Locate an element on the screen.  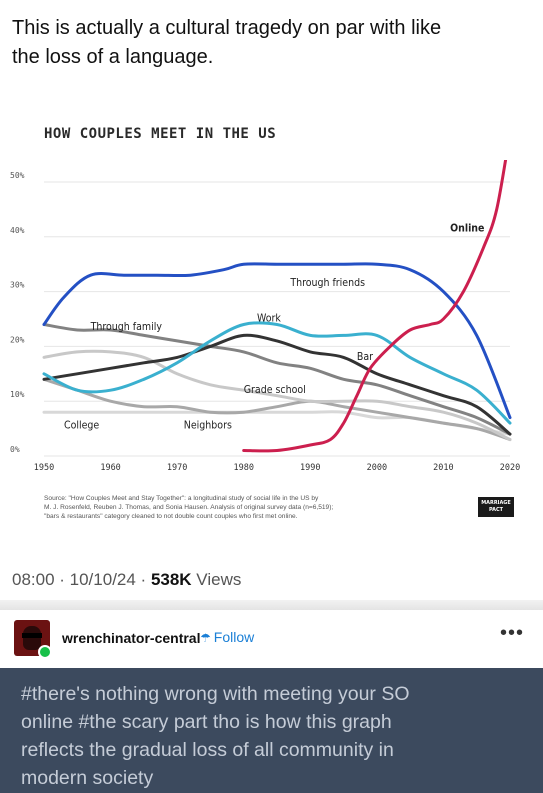
series-label: Through family is located at coordinates (126, 327).